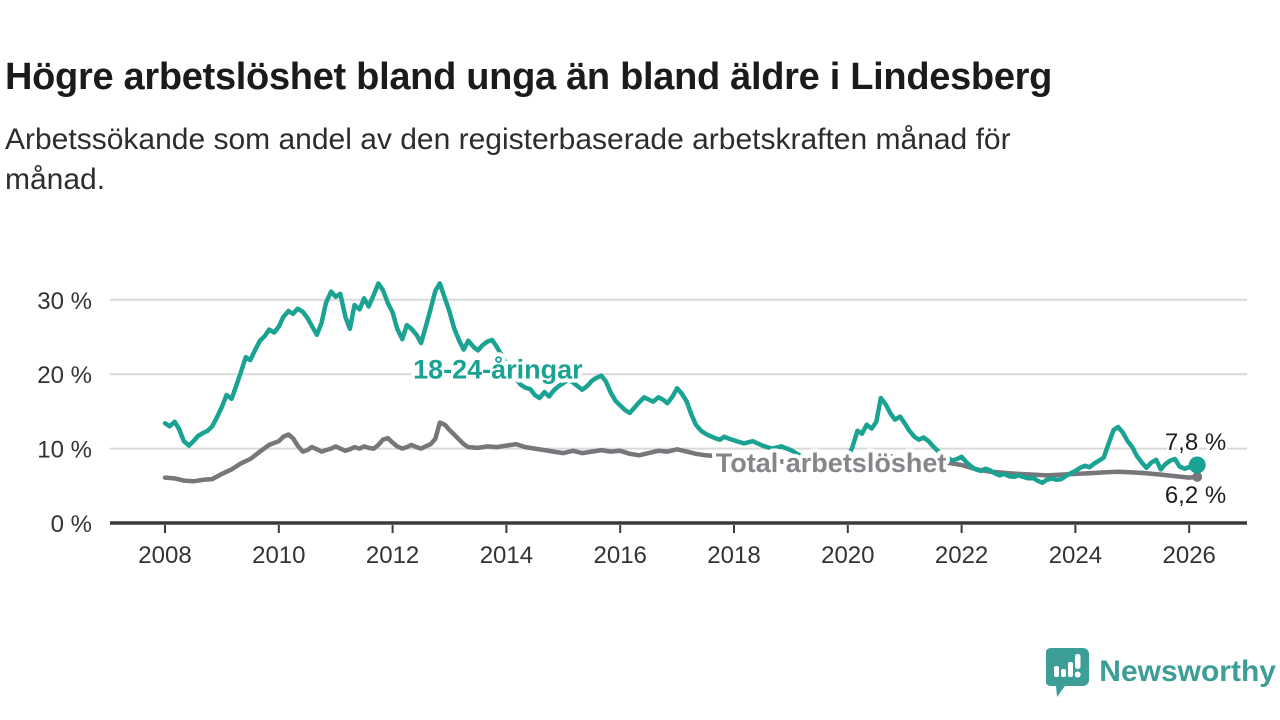  I want to click on series-line-total-arbetsl-shet, so click(681, 452).